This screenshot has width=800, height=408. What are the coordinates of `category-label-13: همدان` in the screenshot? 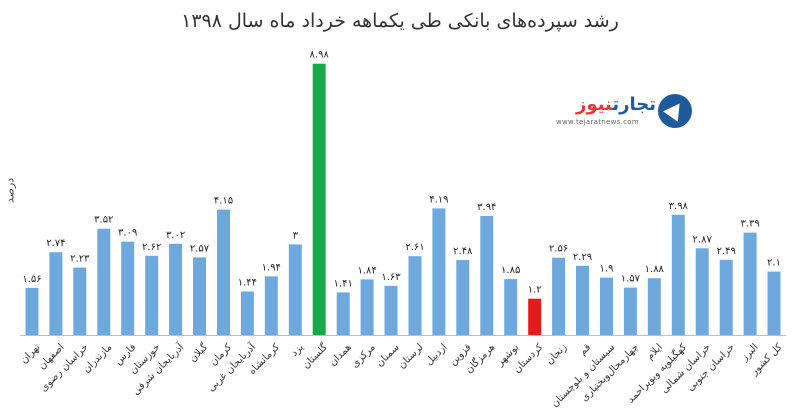 It's located at (340, 355).